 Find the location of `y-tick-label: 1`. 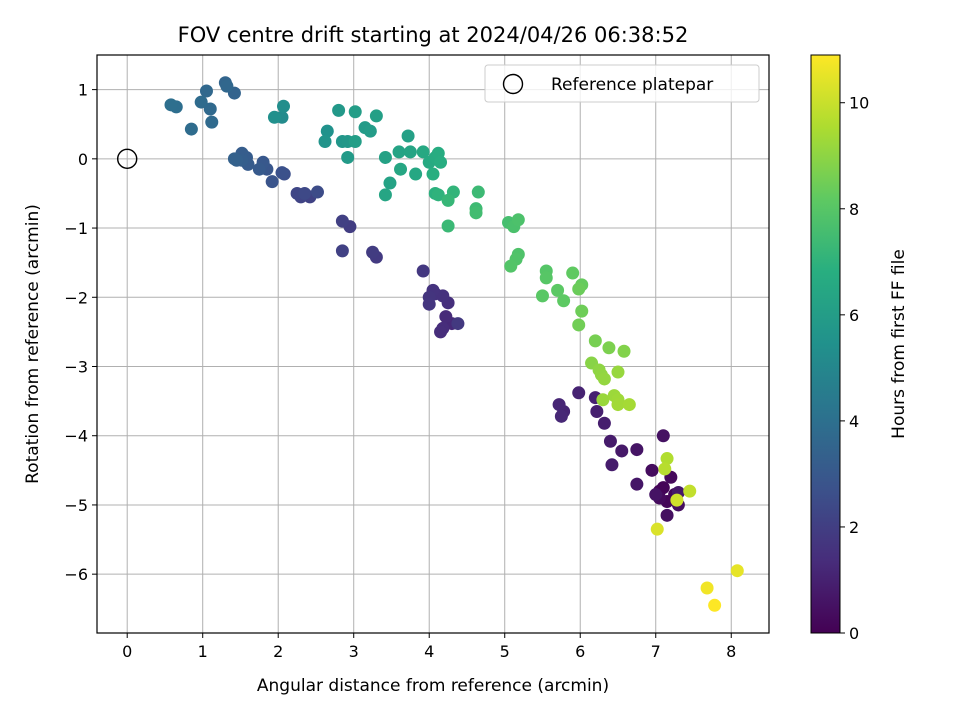

y-tick-label: 1 is located at coordinates (83, 90).